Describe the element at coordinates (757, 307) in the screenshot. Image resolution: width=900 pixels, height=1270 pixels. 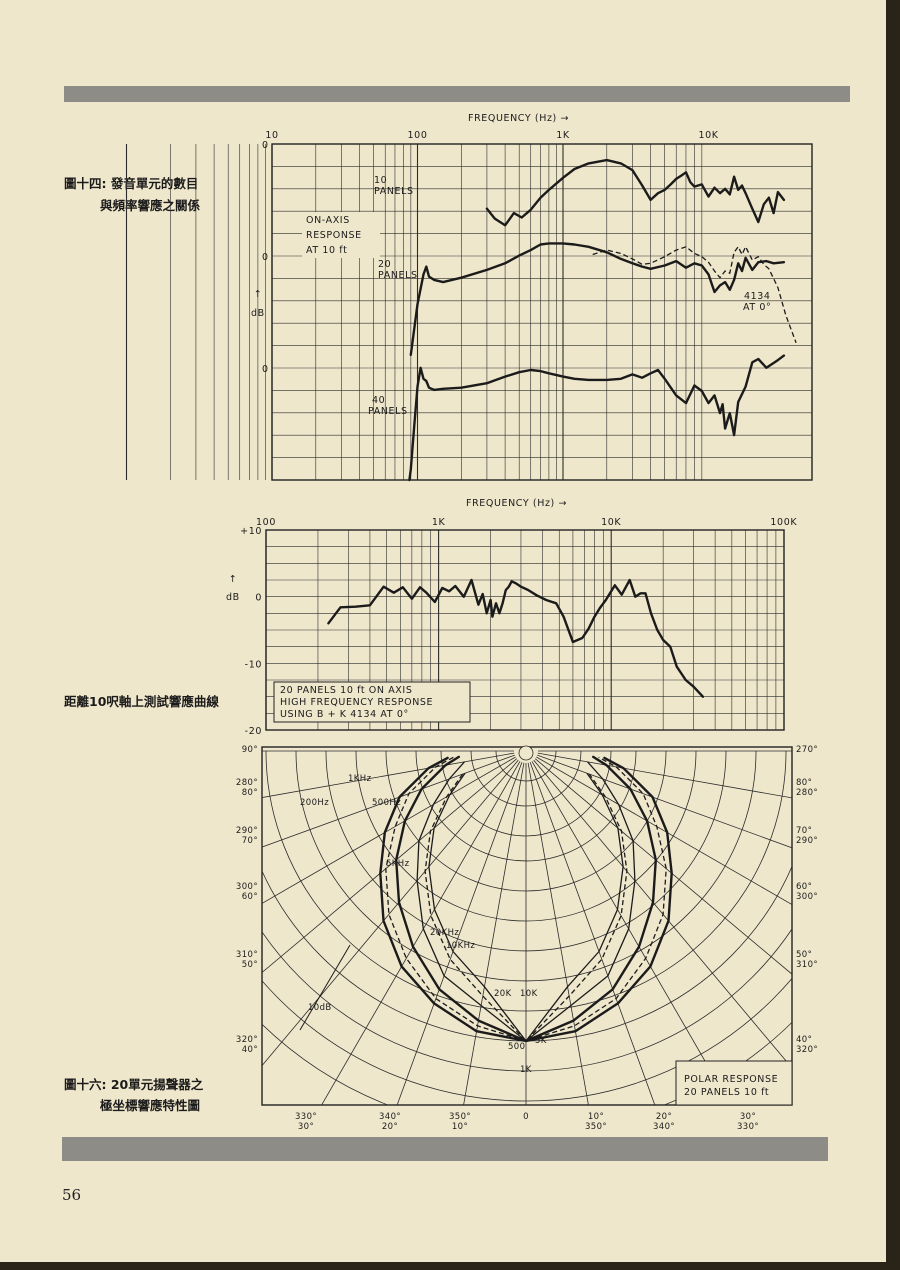
I see `series-label-4134-angle: AT 0°` at that location.